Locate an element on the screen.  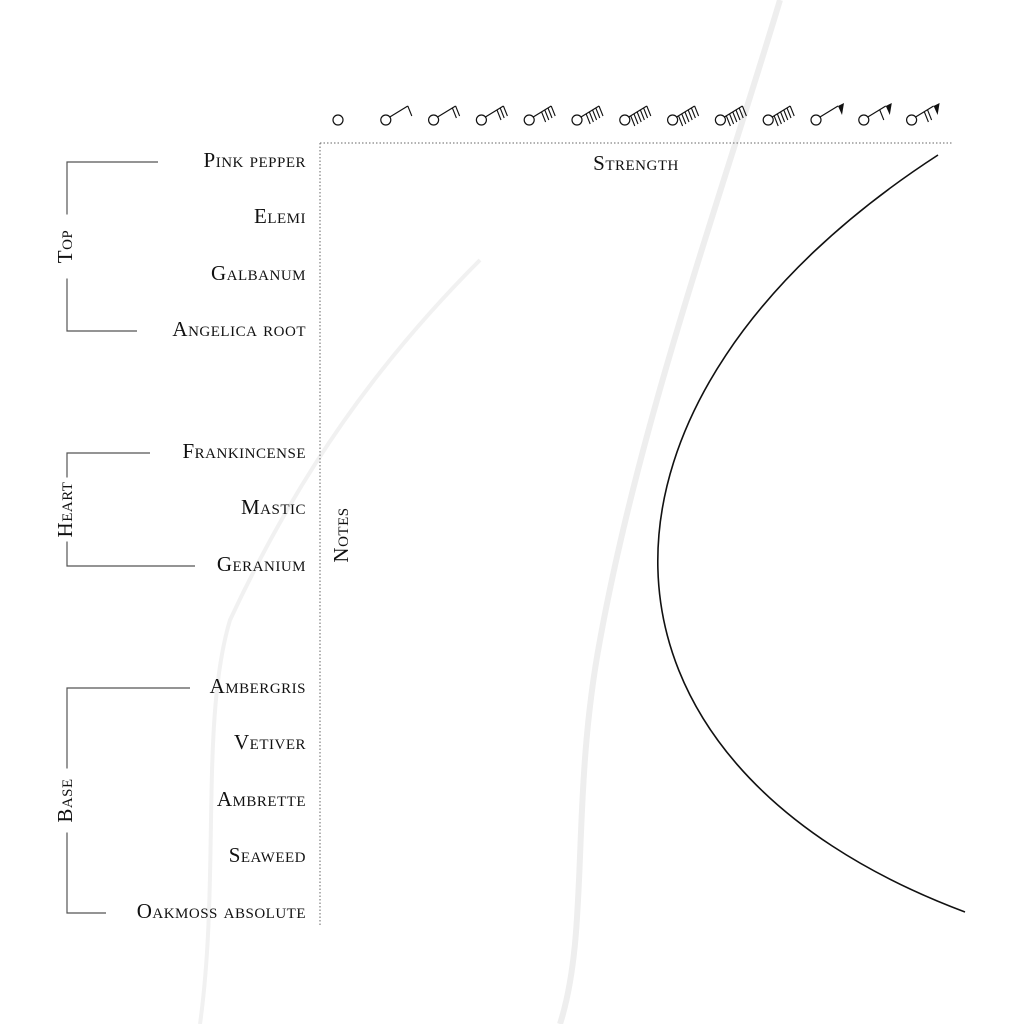
note-label: Seaweed is located at coordinates (267, 855).